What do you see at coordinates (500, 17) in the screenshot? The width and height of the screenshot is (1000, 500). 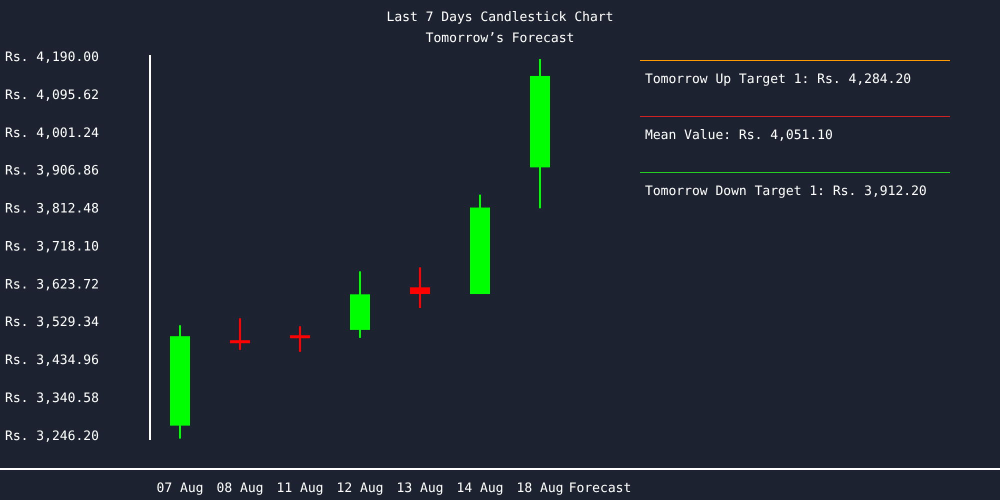 I see `chart-title: Last 7 Days Candlestick Chart` at bounding box center [500, 17].